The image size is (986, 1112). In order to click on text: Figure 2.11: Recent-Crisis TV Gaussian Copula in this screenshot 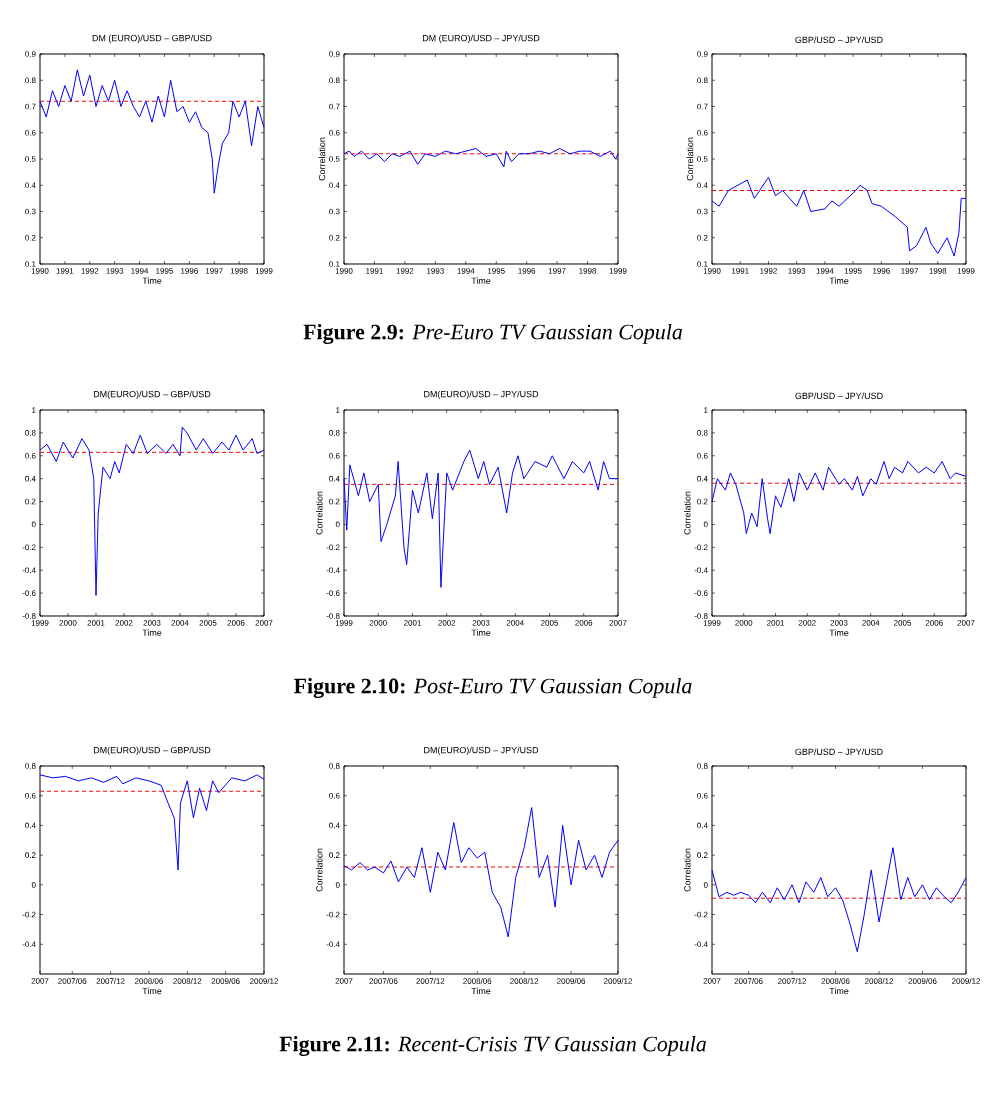, I will do `click(492, 1046)`.